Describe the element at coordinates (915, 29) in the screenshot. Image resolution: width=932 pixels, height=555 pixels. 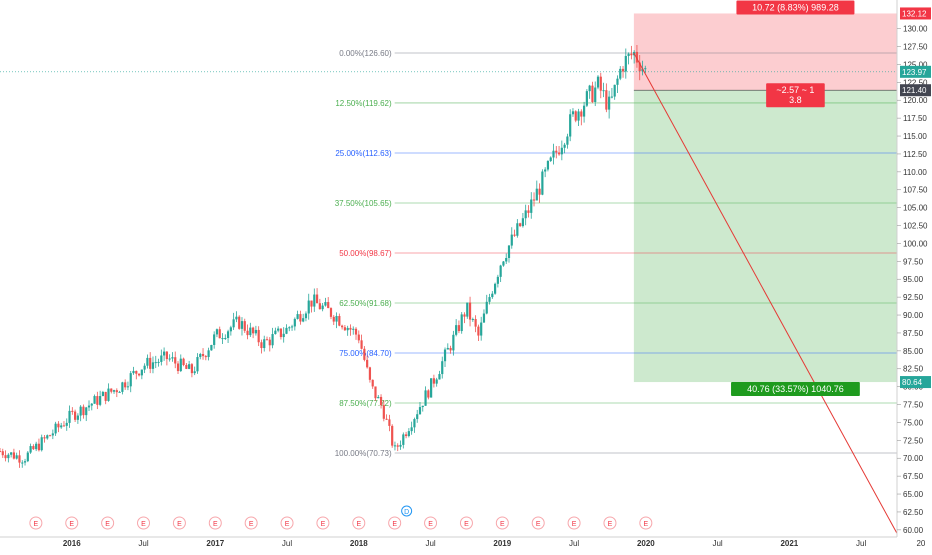
I see `price-axis-label: 130.00` at that location.